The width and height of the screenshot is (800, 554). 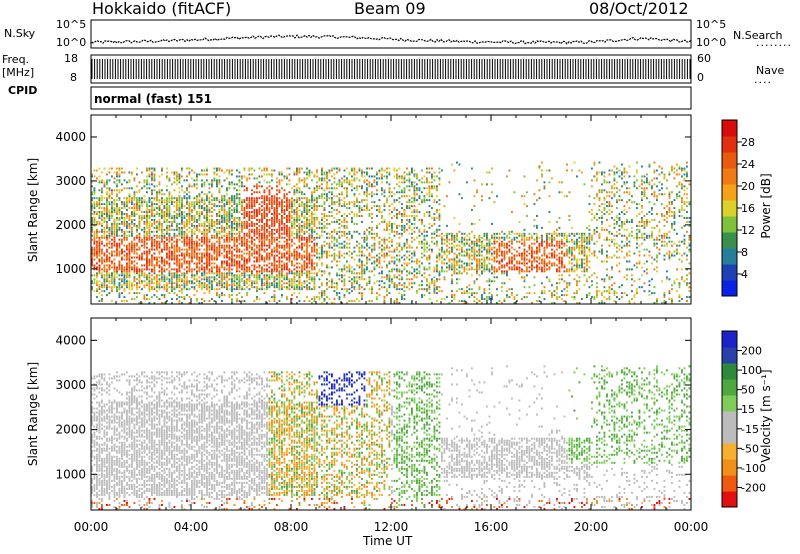 What do you see at coordinates (71, 24) in the screenshot?
I see `noise-left-tick-high: 10^5` at bounding box center [71, 24].